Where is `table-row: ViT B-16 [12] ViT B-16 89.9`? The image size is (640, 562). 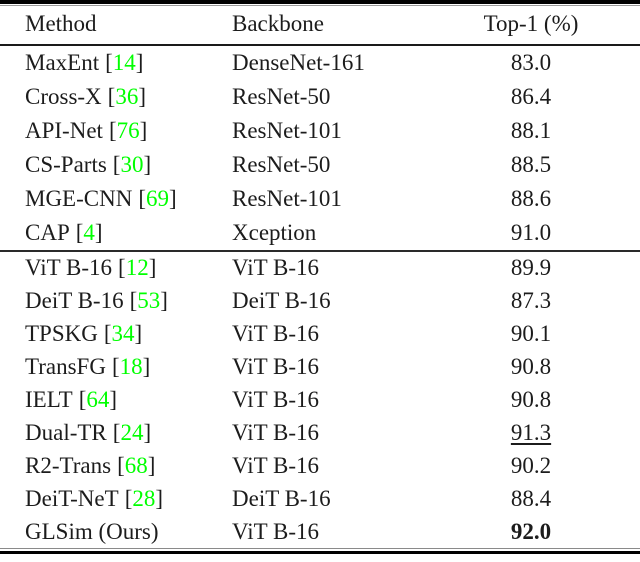
table-row: ViT B-16 [12] ViT B-16 89.9 is located at coordinates (320, 268).